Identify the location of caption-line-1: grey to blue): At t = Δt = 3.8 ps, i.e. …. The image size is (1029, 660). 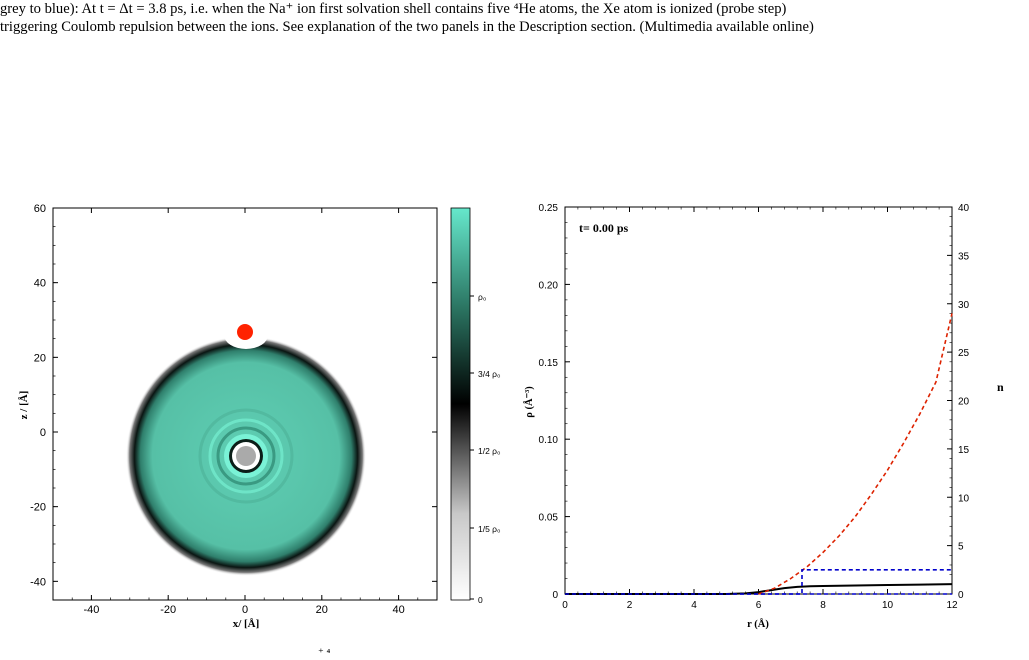
(393, 9).